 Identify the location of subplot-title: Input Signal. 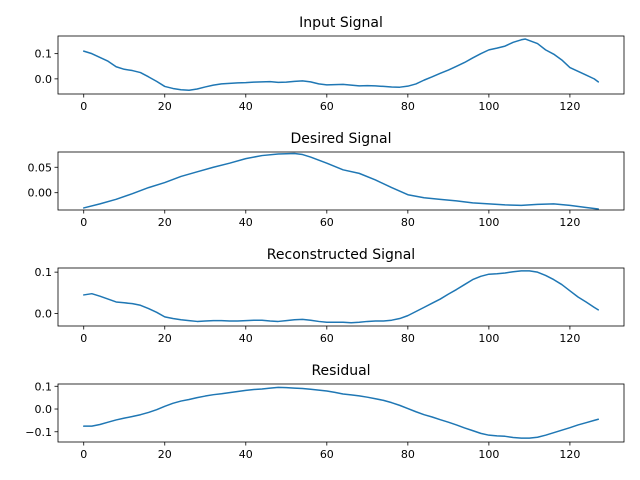
(341, 23).